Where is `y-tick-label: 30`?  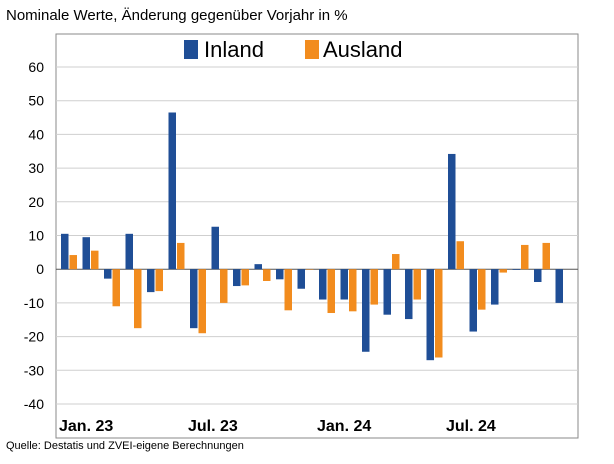
y-tick-label: 30 is located at coordinates (36, 168).